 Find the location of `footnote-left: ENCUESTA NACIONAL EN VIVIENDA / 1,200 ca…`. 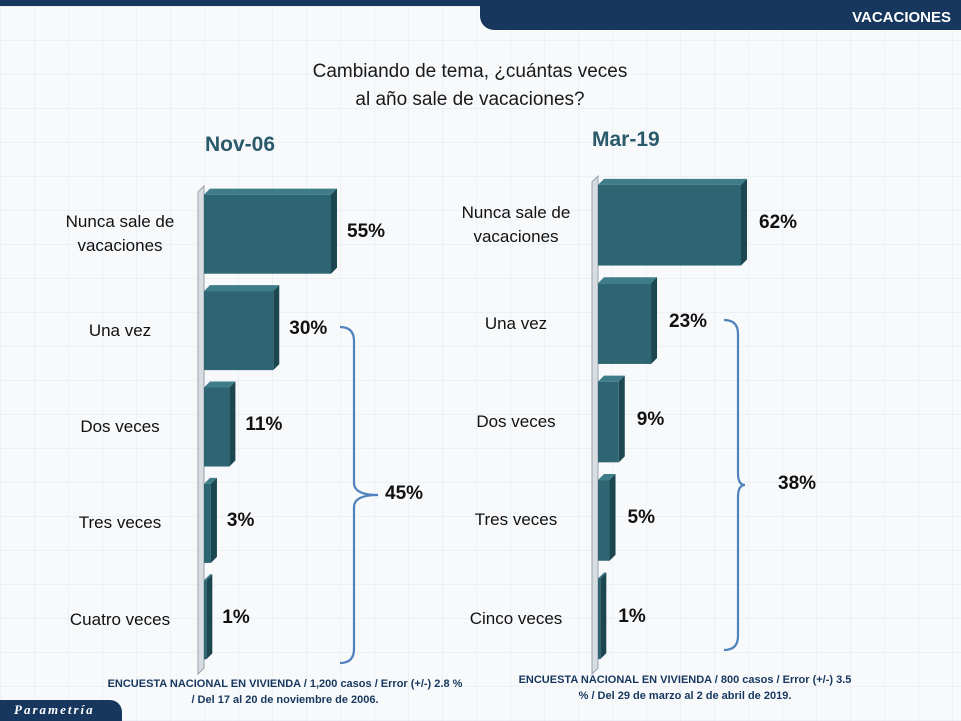

footnote-left: ENCUESTA NACIONAL EN VIVIENDA / 1,200 ca… is located at coordinates (285, 692).